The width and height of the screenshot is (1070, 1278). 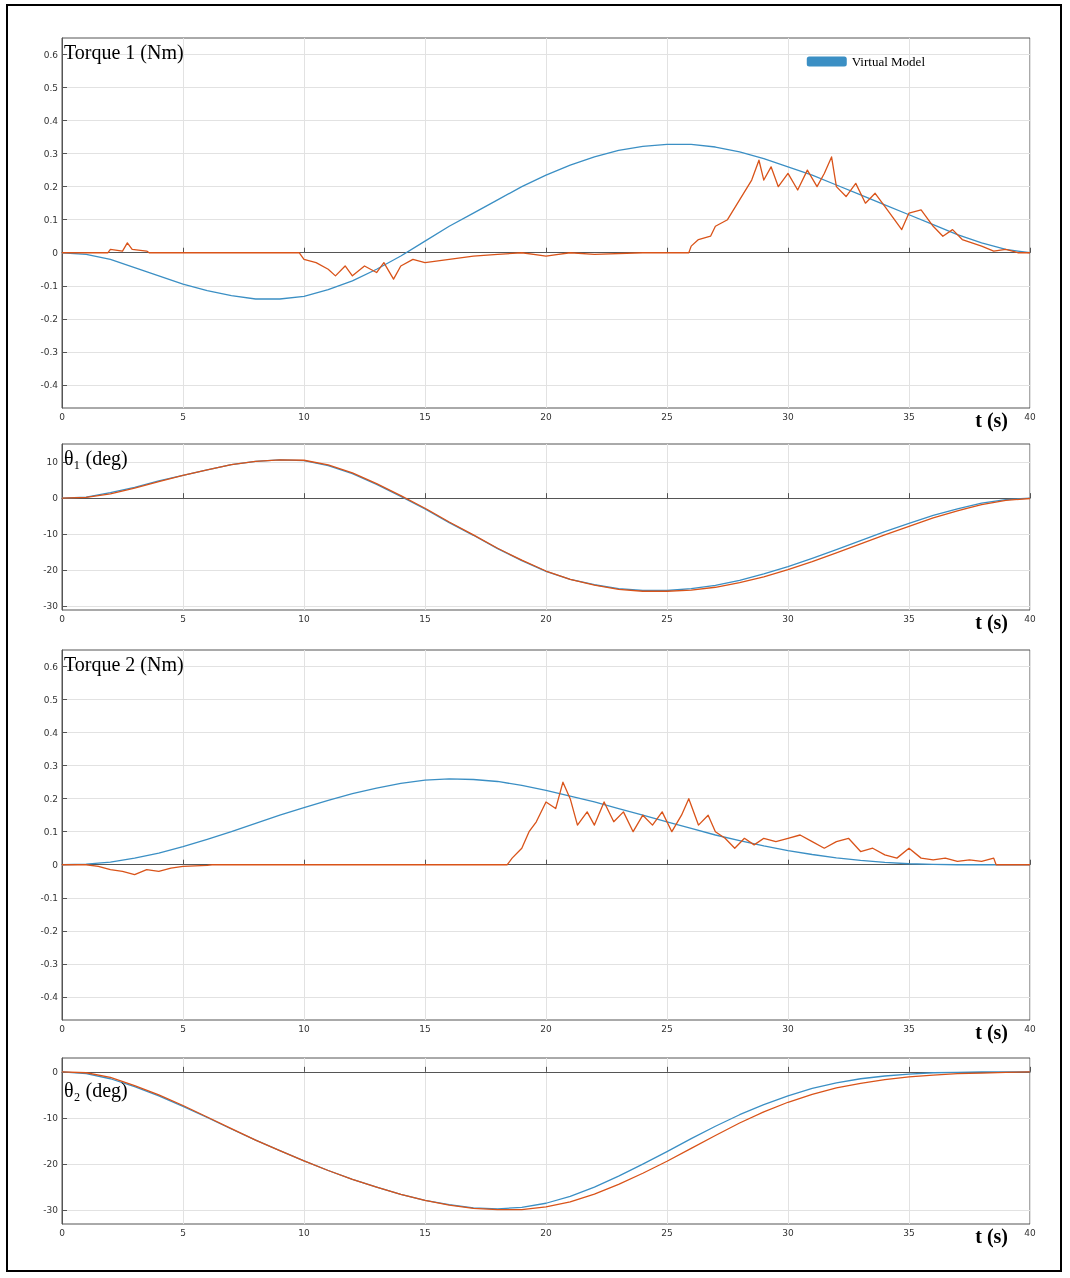 I want to click on y-axis-title: θ₁ (deg), so click(x=96, y=458).